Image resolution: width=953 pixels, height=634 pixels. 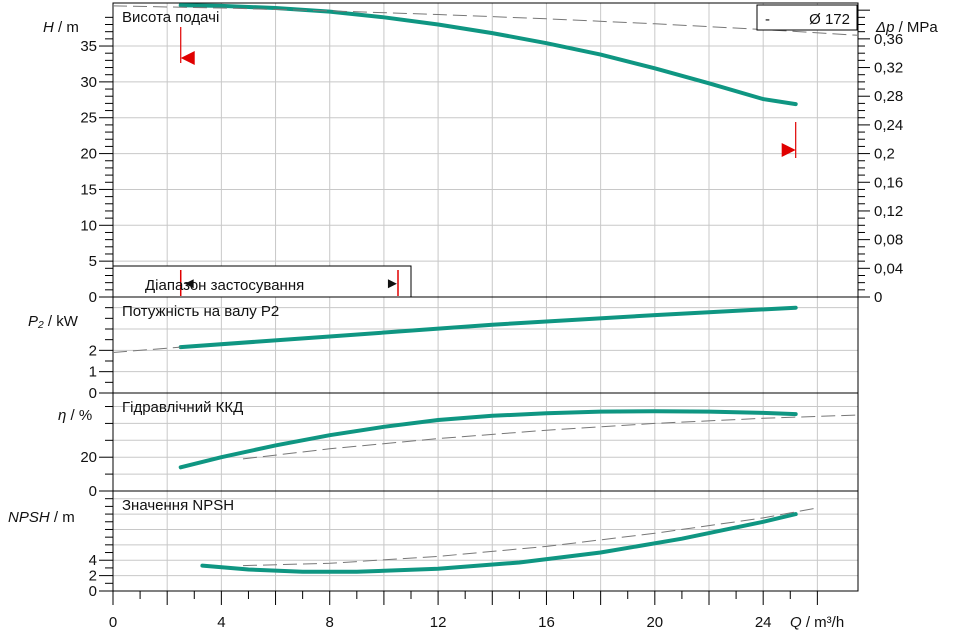 What do you see at coordinates (200, 311) in the screenshot?
I see `panel-title: Потужність на валу P2` at bounding box center [200, 311].